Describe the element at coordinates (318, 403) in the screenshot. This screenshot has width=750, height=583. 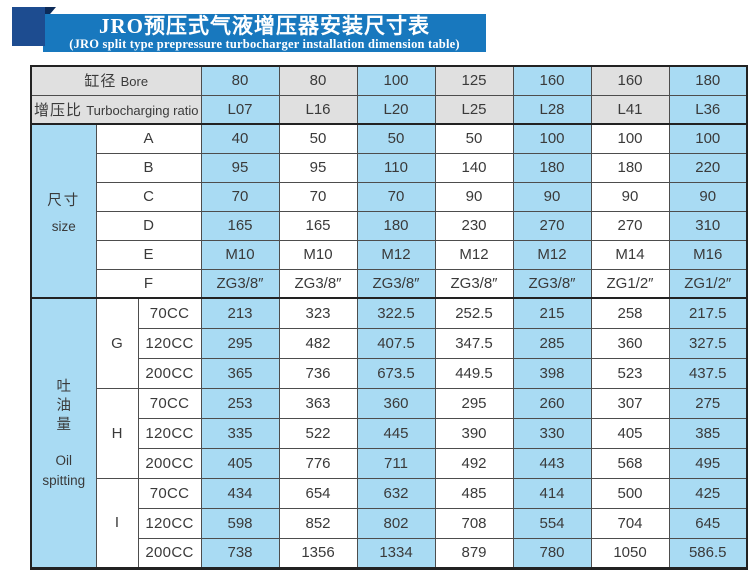
I see `oil-value-cell: 363` at that location.